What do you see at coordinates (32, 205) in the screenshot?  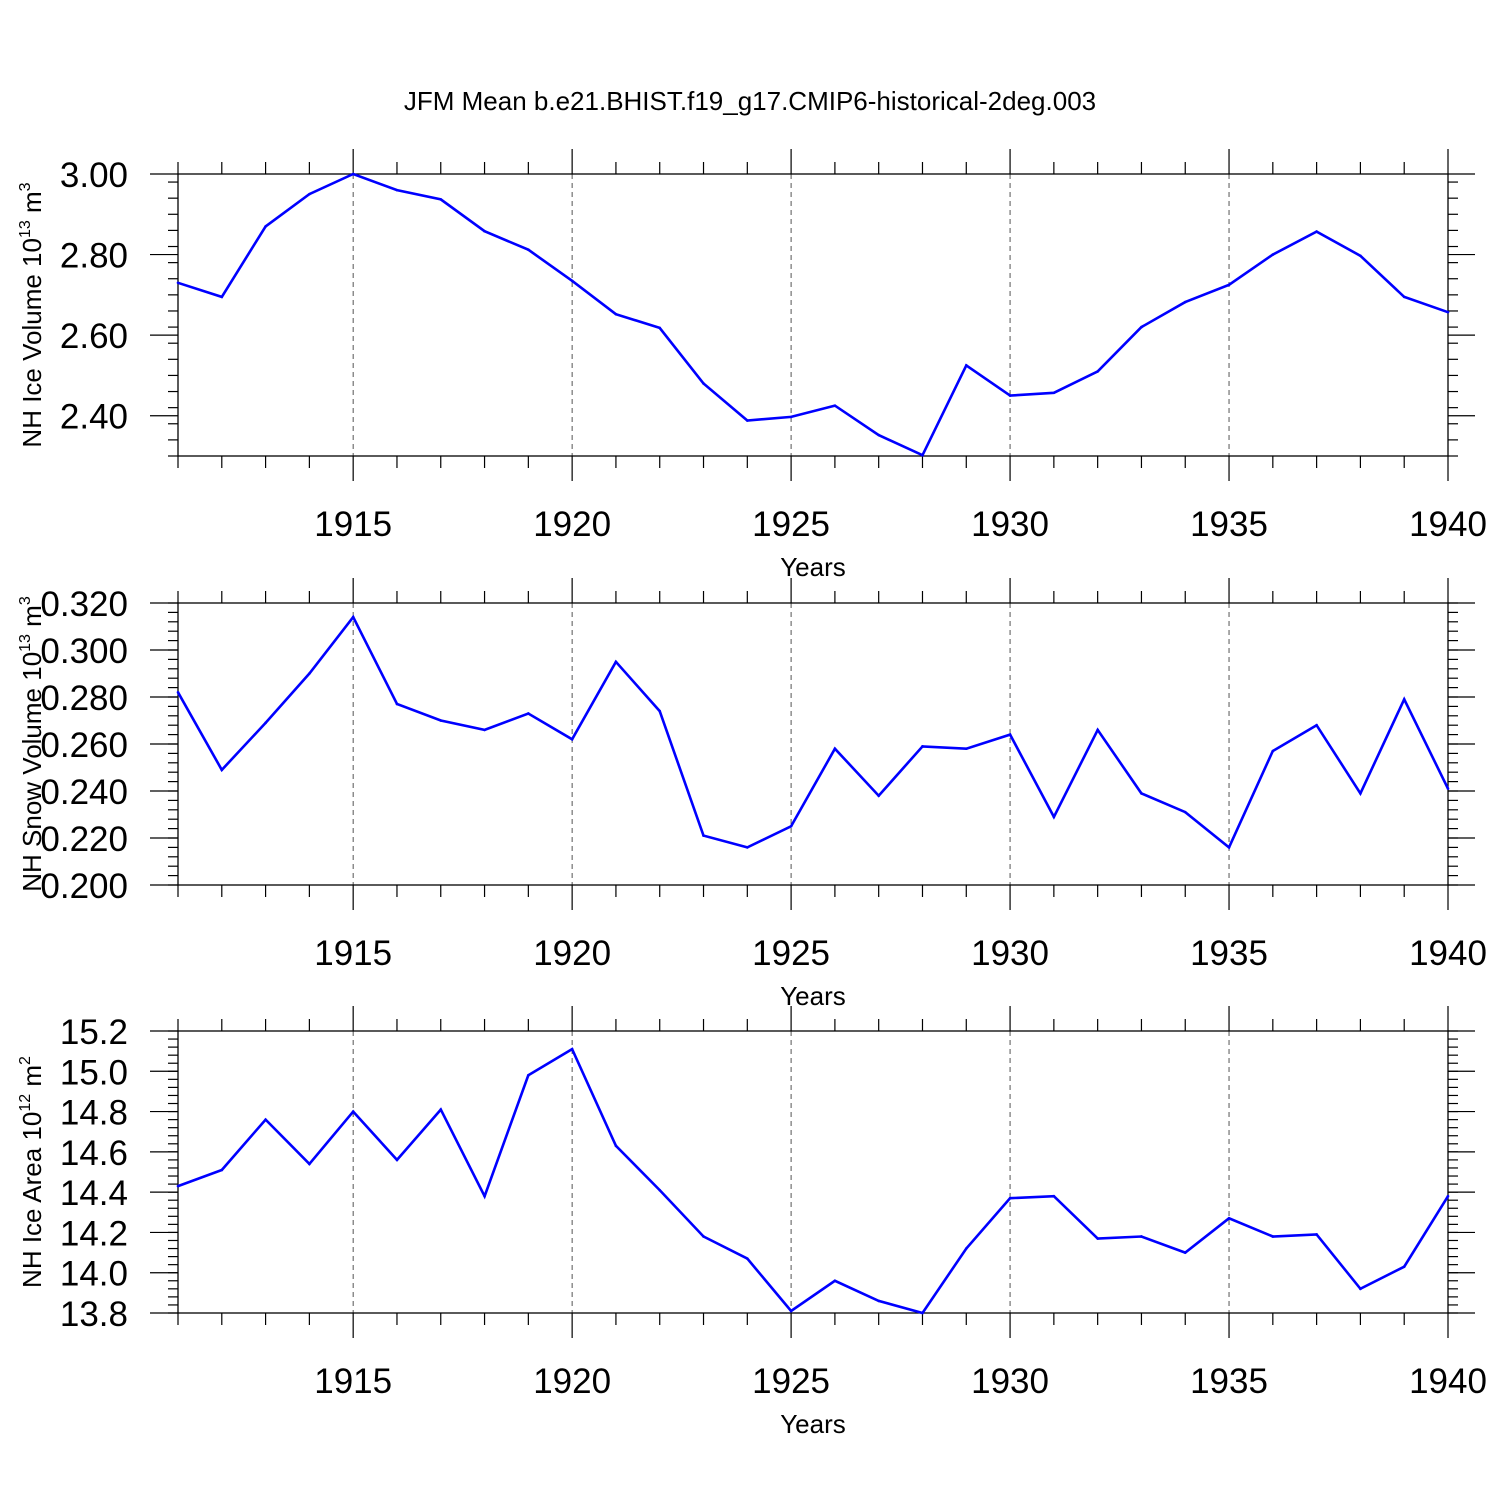 I see `y-axis-label-unit: m` at bounding box center [32, 205].